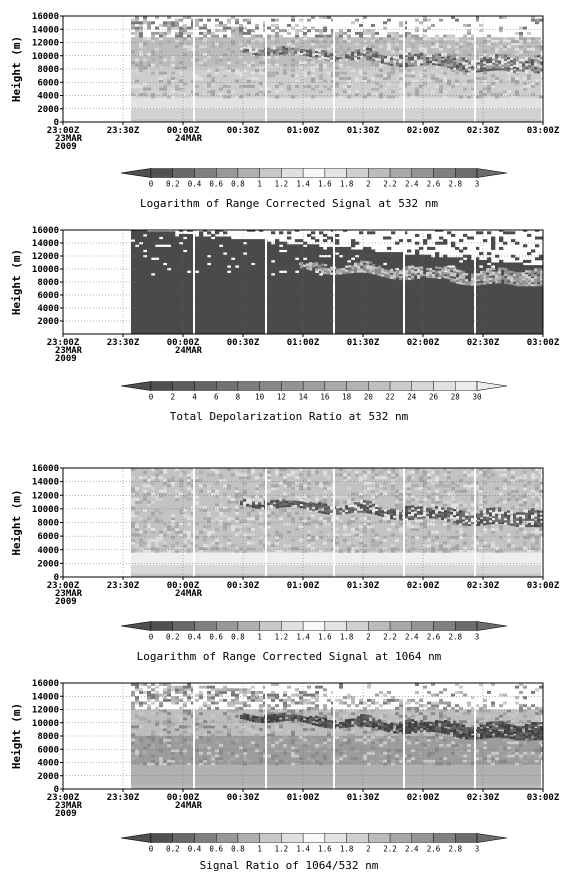 The image size is (577, 874). I want to click on y-tick-label: 2000, so click(48, 777).